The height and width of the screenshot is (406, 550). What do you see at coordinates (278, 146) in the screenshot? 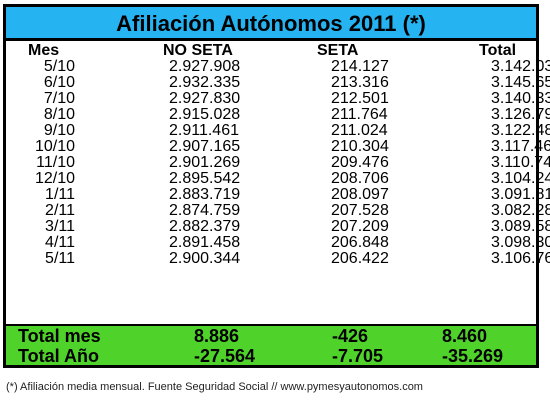
I see `table-row: 10/10 2.907.165 210.304 3.117.469` at bounding box center [278, 146].